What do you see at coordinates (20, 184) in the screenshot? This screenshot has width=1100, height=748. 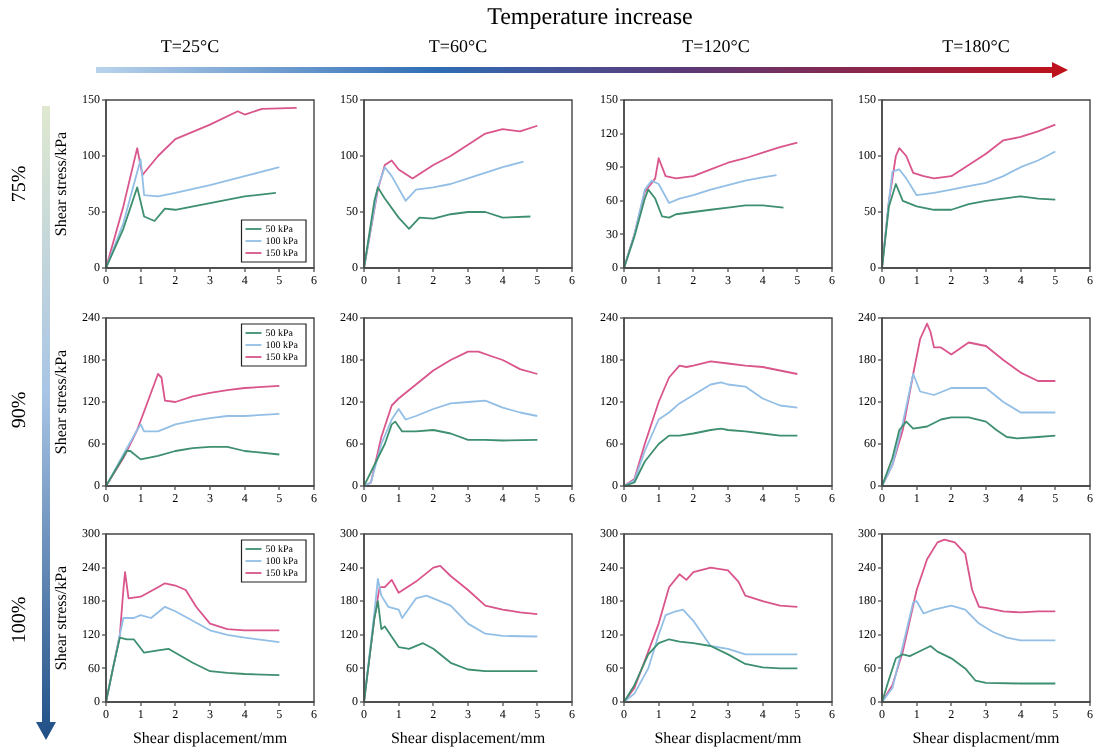 I see `text: 75%` at bounding box center [20, 184].